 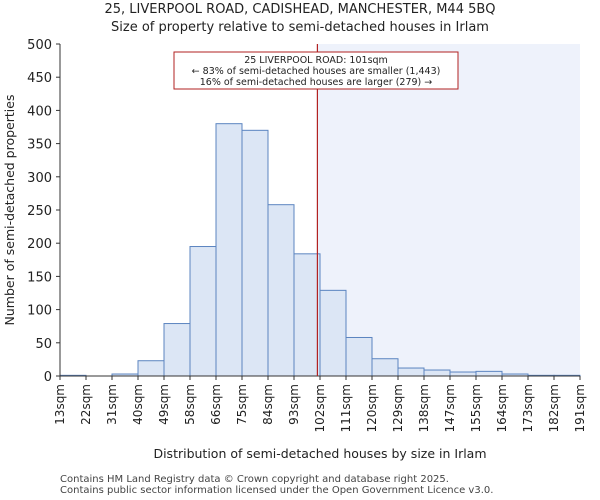 I want to click on y-tick-label: 0, so click(x=48, y=377).